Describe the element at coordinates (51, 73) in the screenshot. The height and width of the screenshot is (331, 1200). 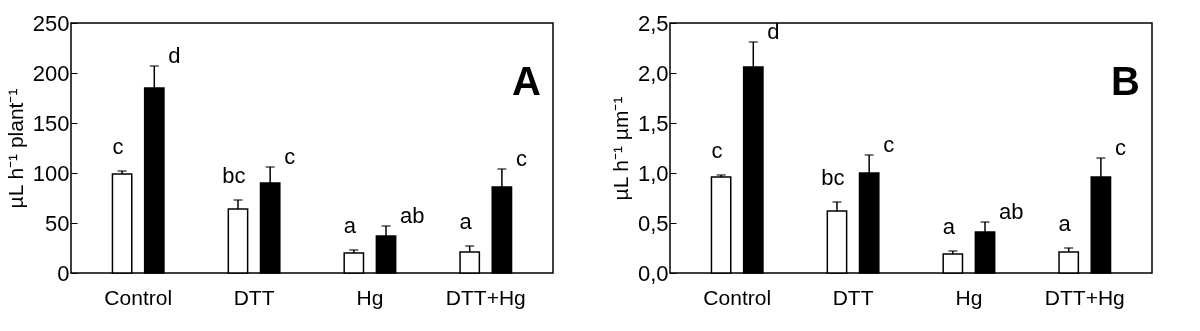
I see `y-tick-label: 200` at that location.